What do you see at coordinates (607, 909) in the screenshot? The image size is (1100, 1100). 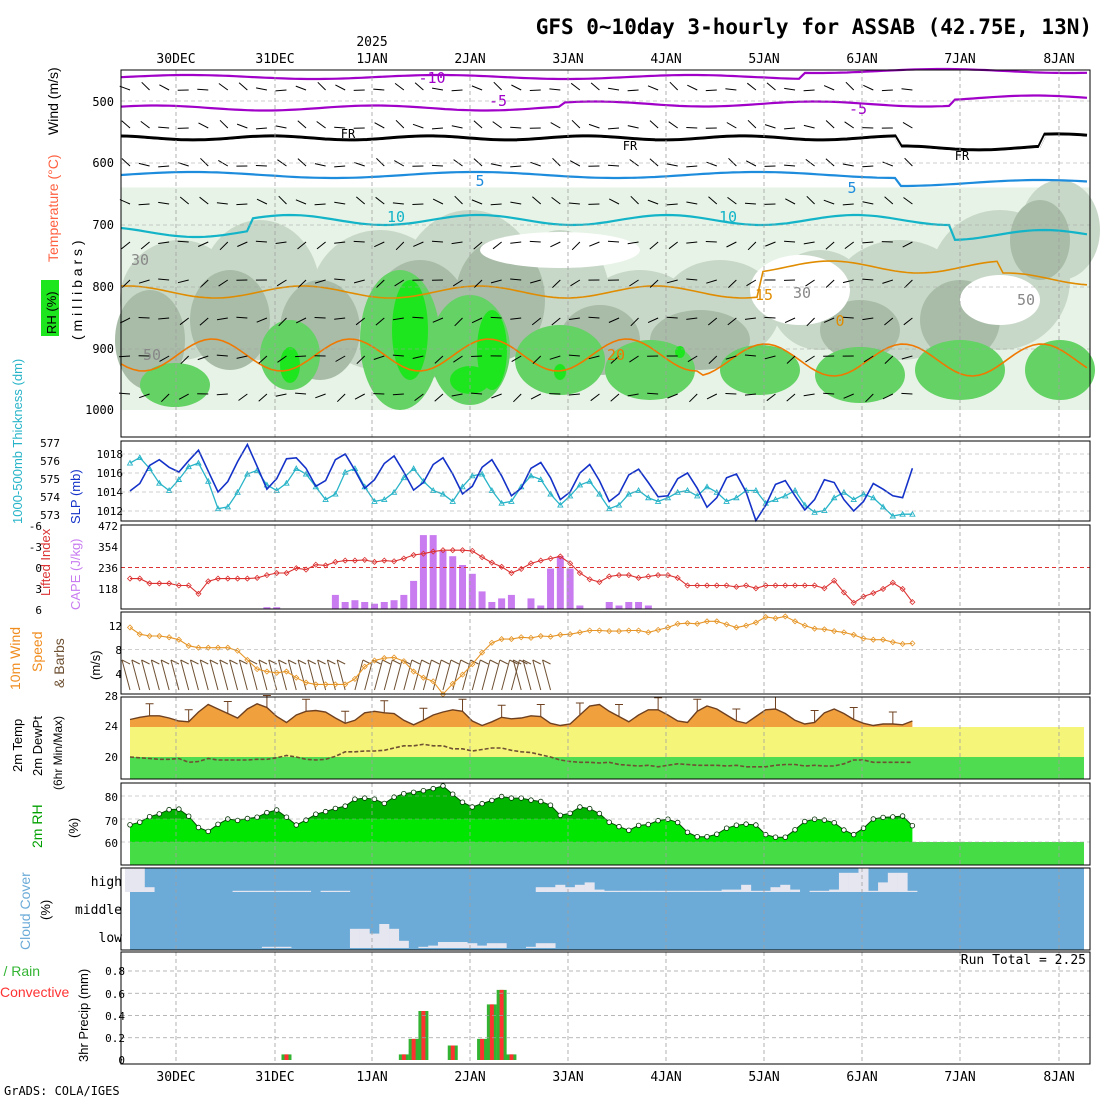 I see `cloud-panel-bg` at bounding box center [607, 909].